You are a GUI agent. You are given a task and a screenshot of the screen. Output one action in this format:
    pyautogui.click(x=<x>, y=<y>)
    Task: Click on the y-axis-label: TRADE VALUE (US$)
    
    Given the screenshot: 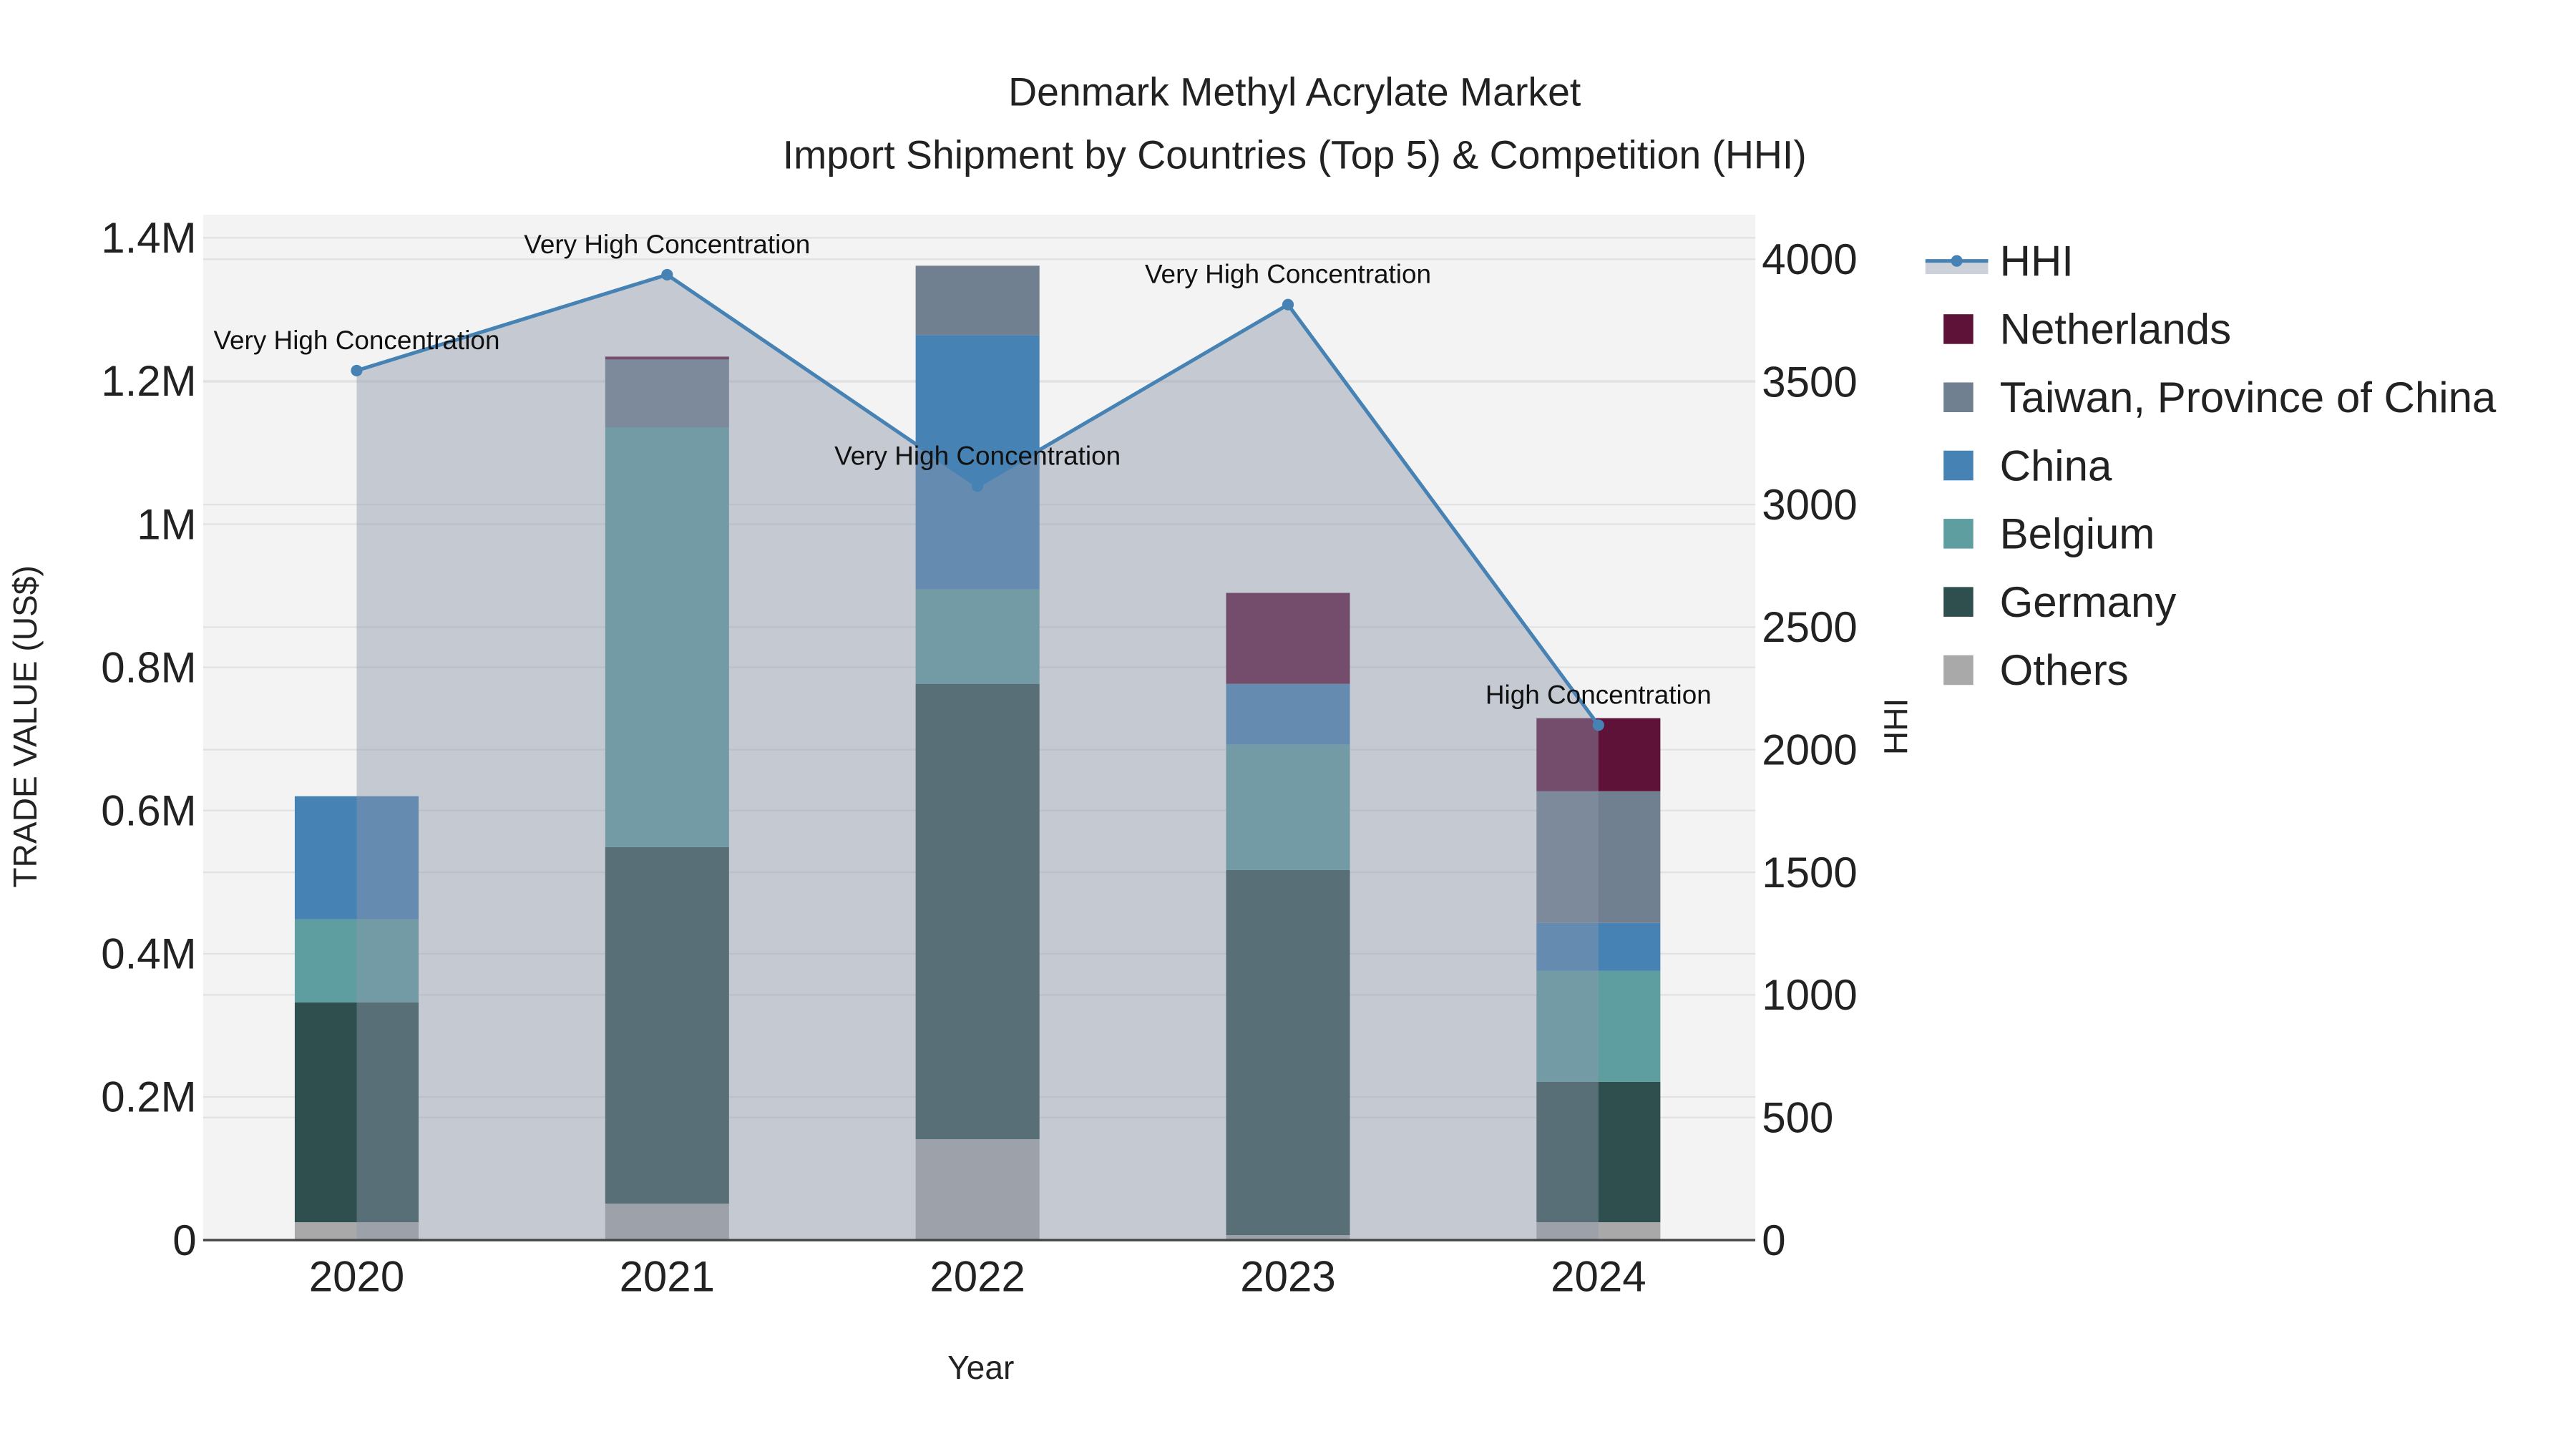 What is the action you would take?
    pyautogui.click(x=25, y=726)
    